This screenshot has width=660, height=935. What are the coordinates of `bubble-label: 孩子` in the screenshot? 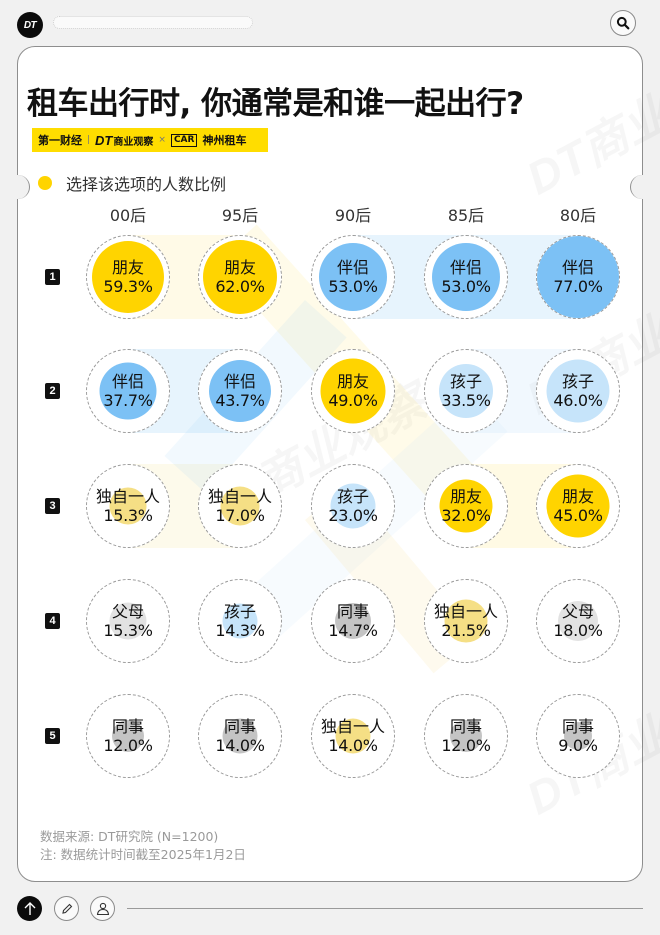 It's located at (352, 496).